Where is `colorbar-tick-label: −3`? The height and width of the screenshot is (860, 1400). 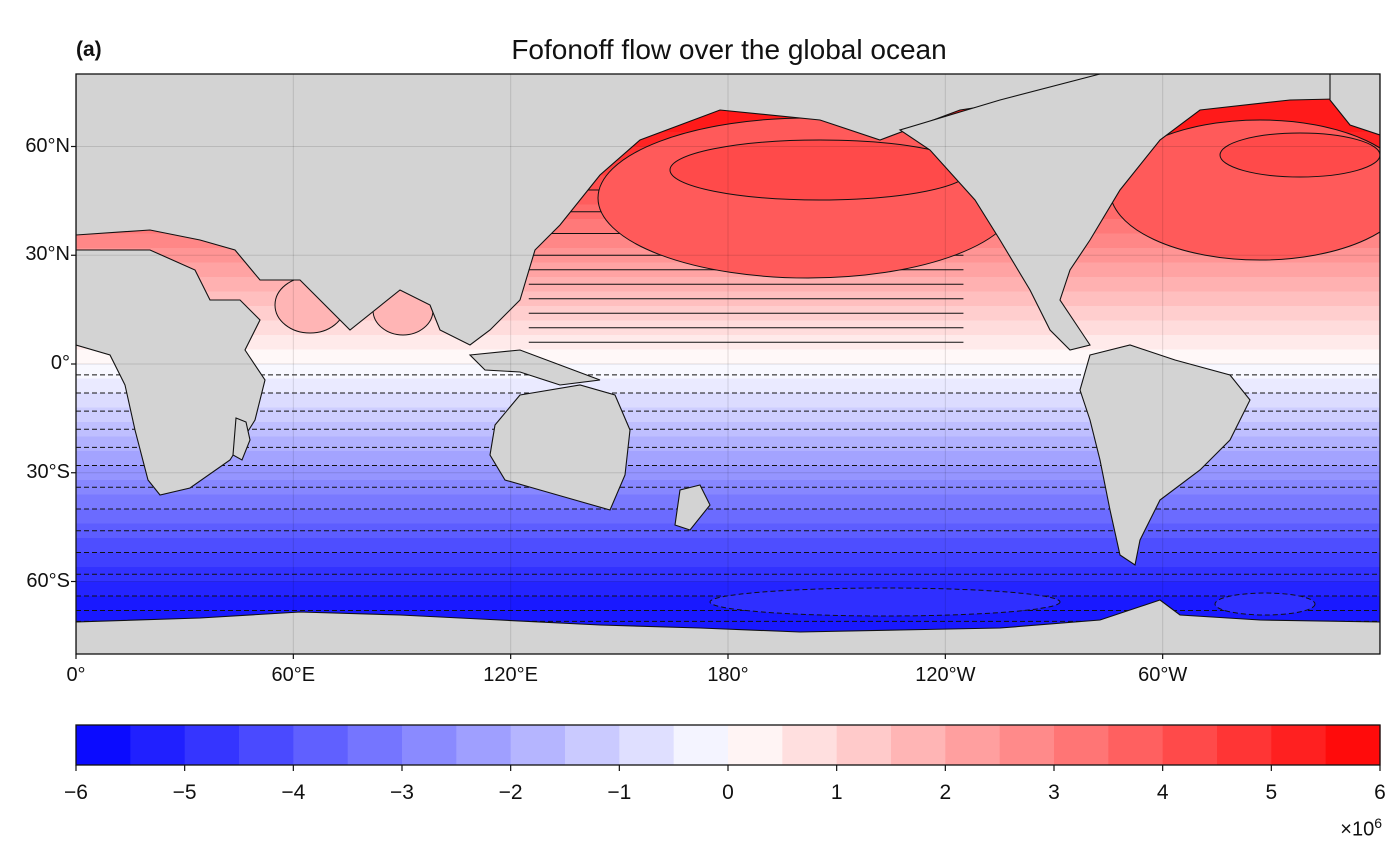
colorbar-tick-label: −3 is located at coordinates (402, 792).